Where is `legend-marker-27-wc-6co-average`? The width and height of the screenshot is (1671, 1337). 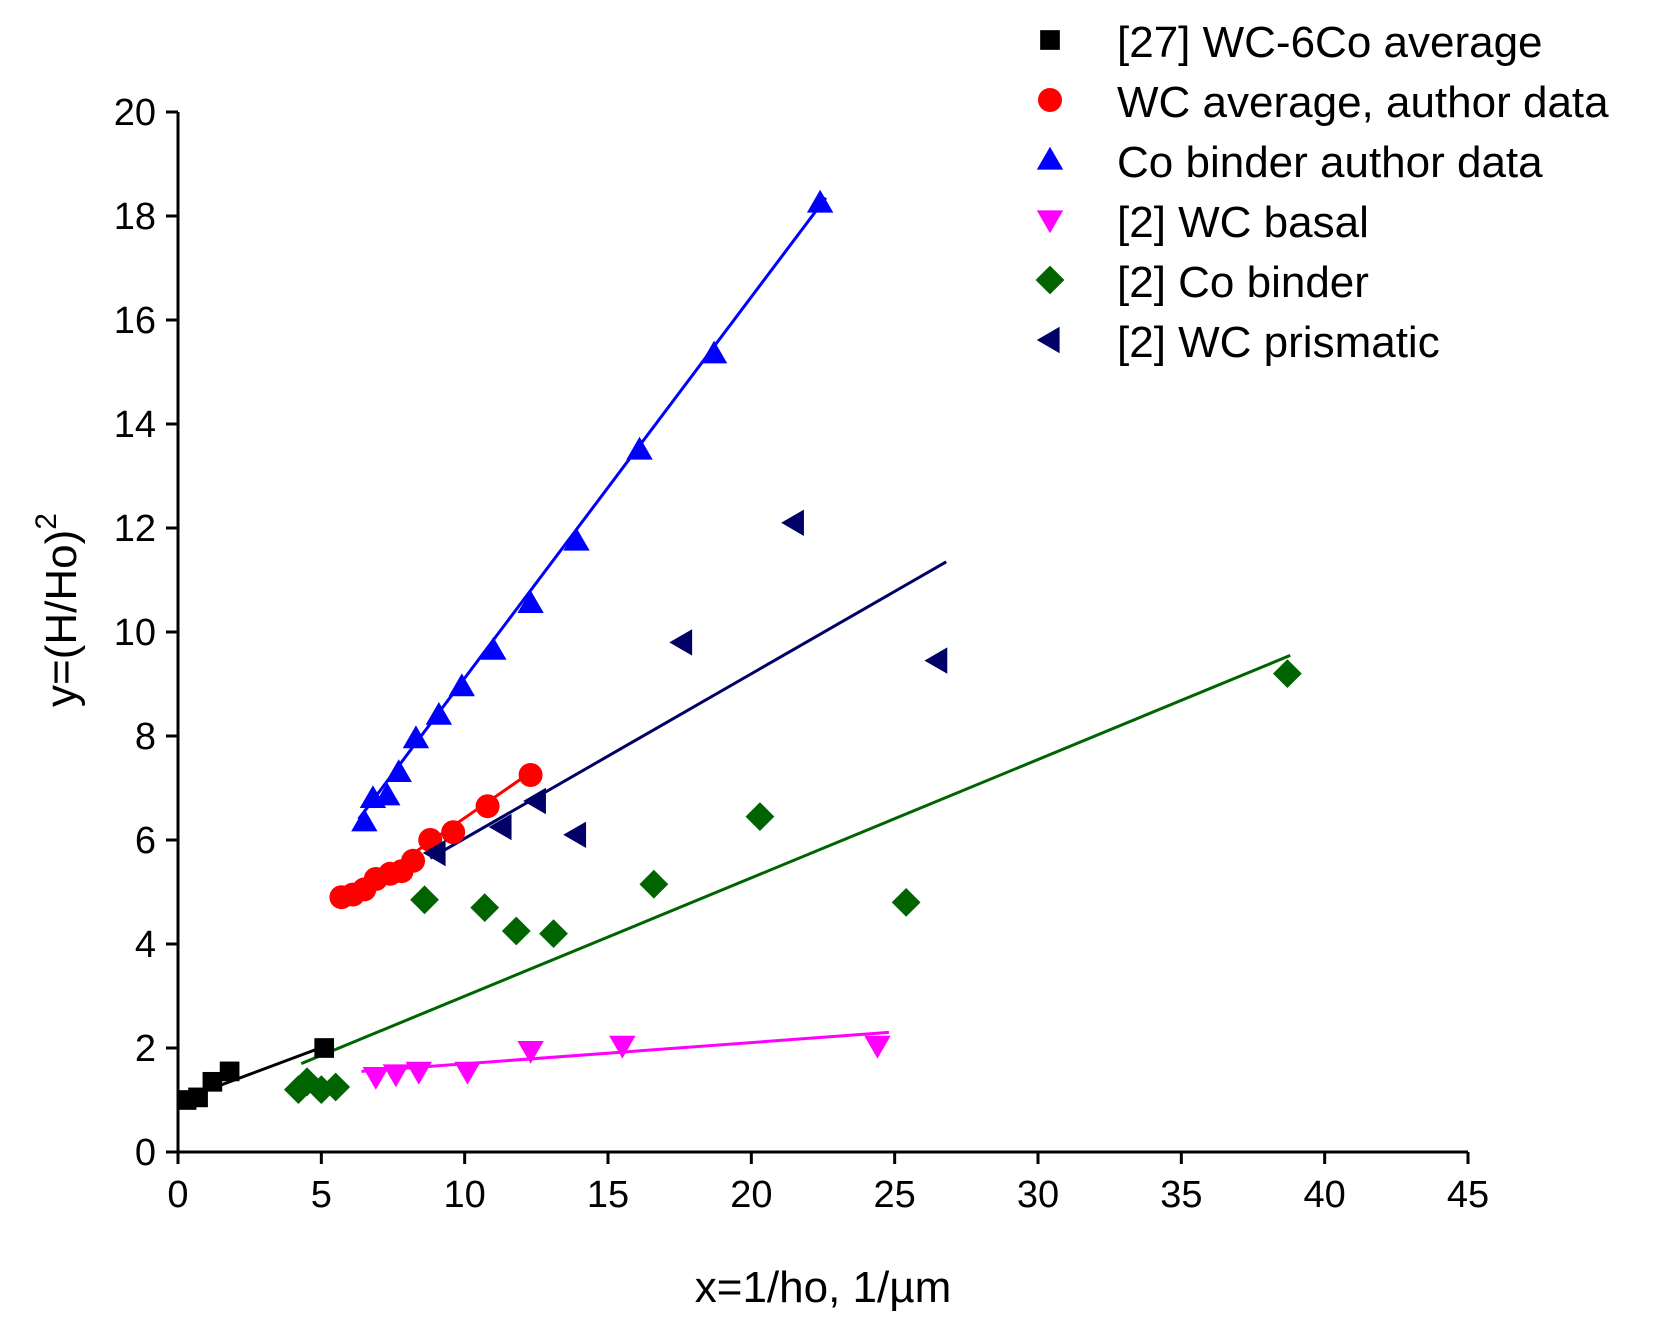 legend-marker-27-wc-6co-average is located at coordinates (1050, 40).